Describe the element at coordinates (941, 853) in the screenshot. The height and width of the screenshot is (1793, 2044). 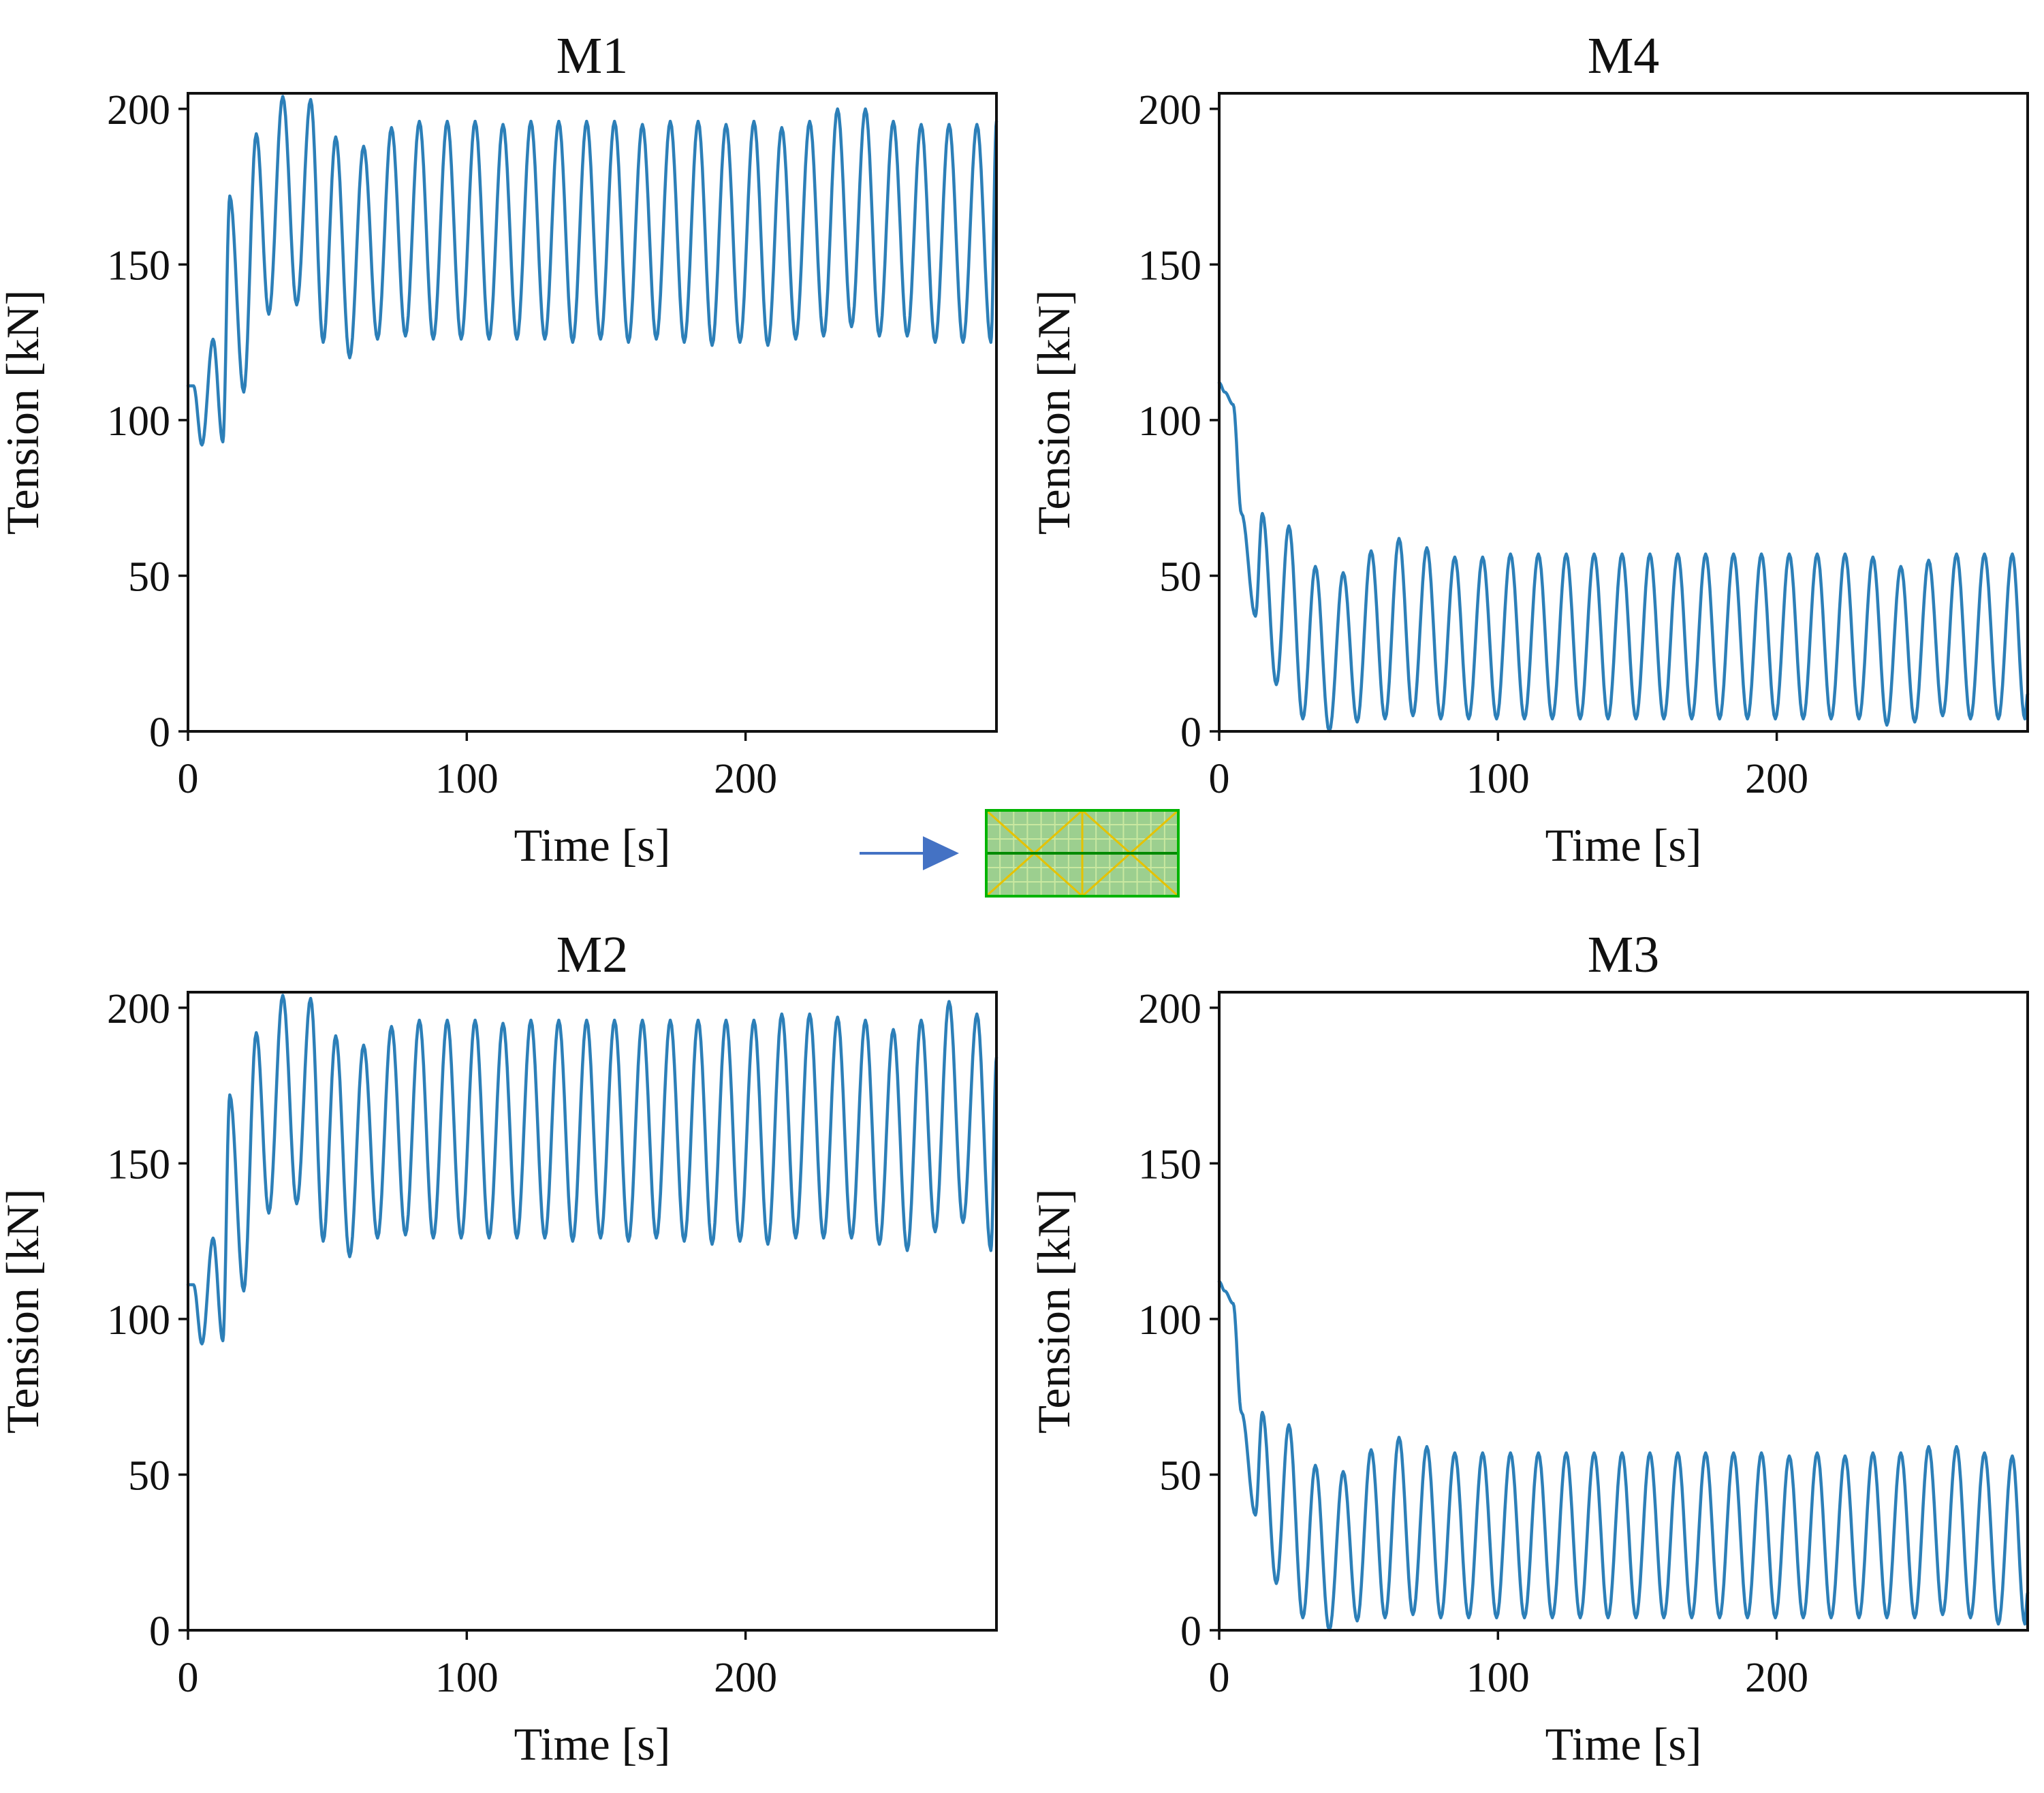
I see `arrow-head-icon` at that location.